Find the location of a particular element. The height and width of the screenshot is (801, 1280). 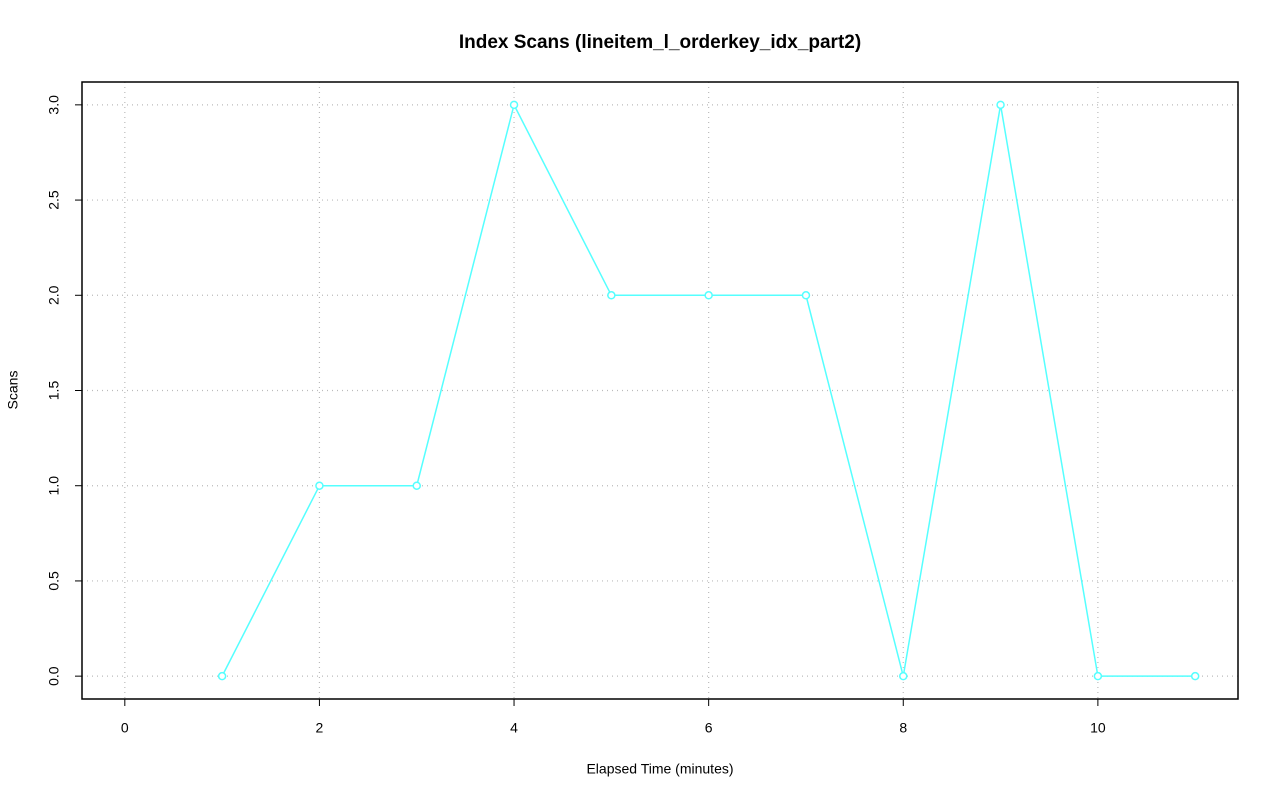

x-axis-label: Elapsed Time (minutes) is located at coordinates (659, 769).